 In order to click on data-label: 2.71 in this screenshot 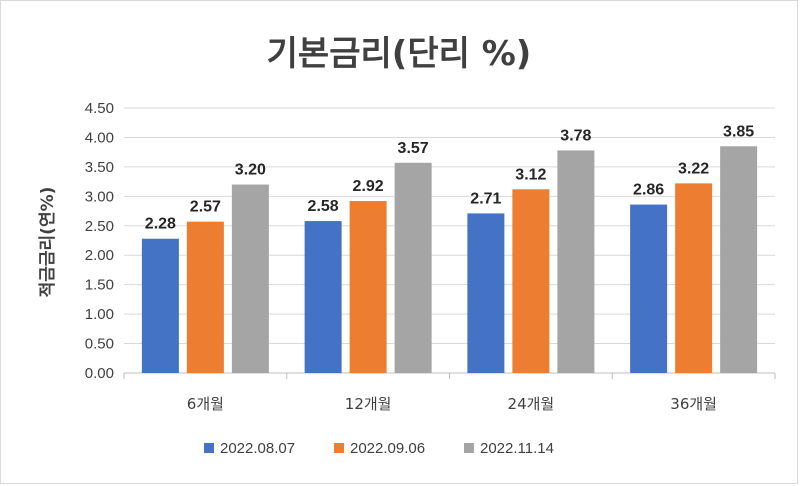, I will do `click(485, 198)`.